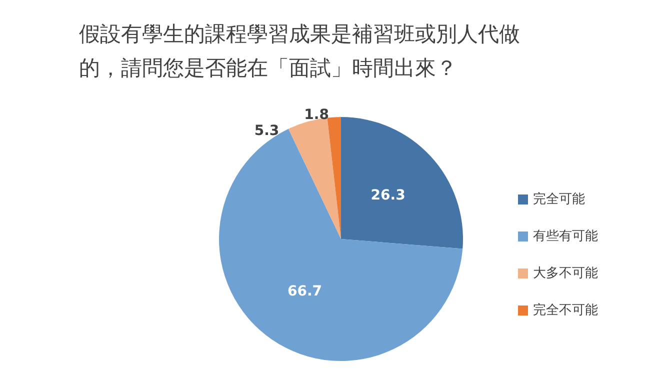 The image size is (656, 369). Describe the element at coordinates (267, 131) in the screenshot. I see `data-label: 5.3` at that location.